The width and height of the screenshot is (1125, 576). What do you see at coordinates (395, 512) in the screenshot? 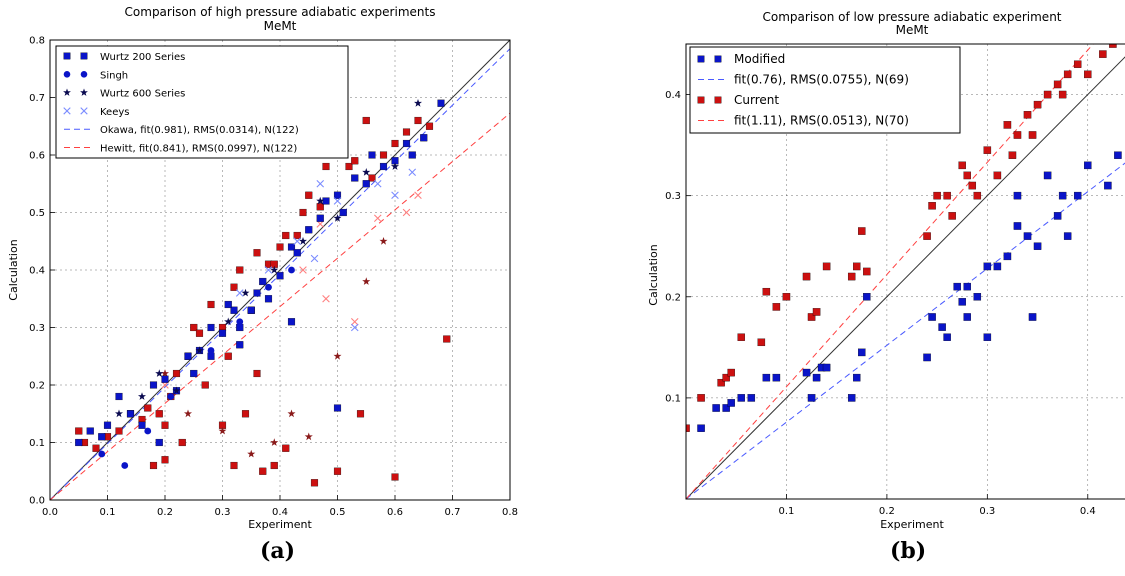
I see `chart-a-x-tick-label: 0.6` at bounding box center [395, 512].